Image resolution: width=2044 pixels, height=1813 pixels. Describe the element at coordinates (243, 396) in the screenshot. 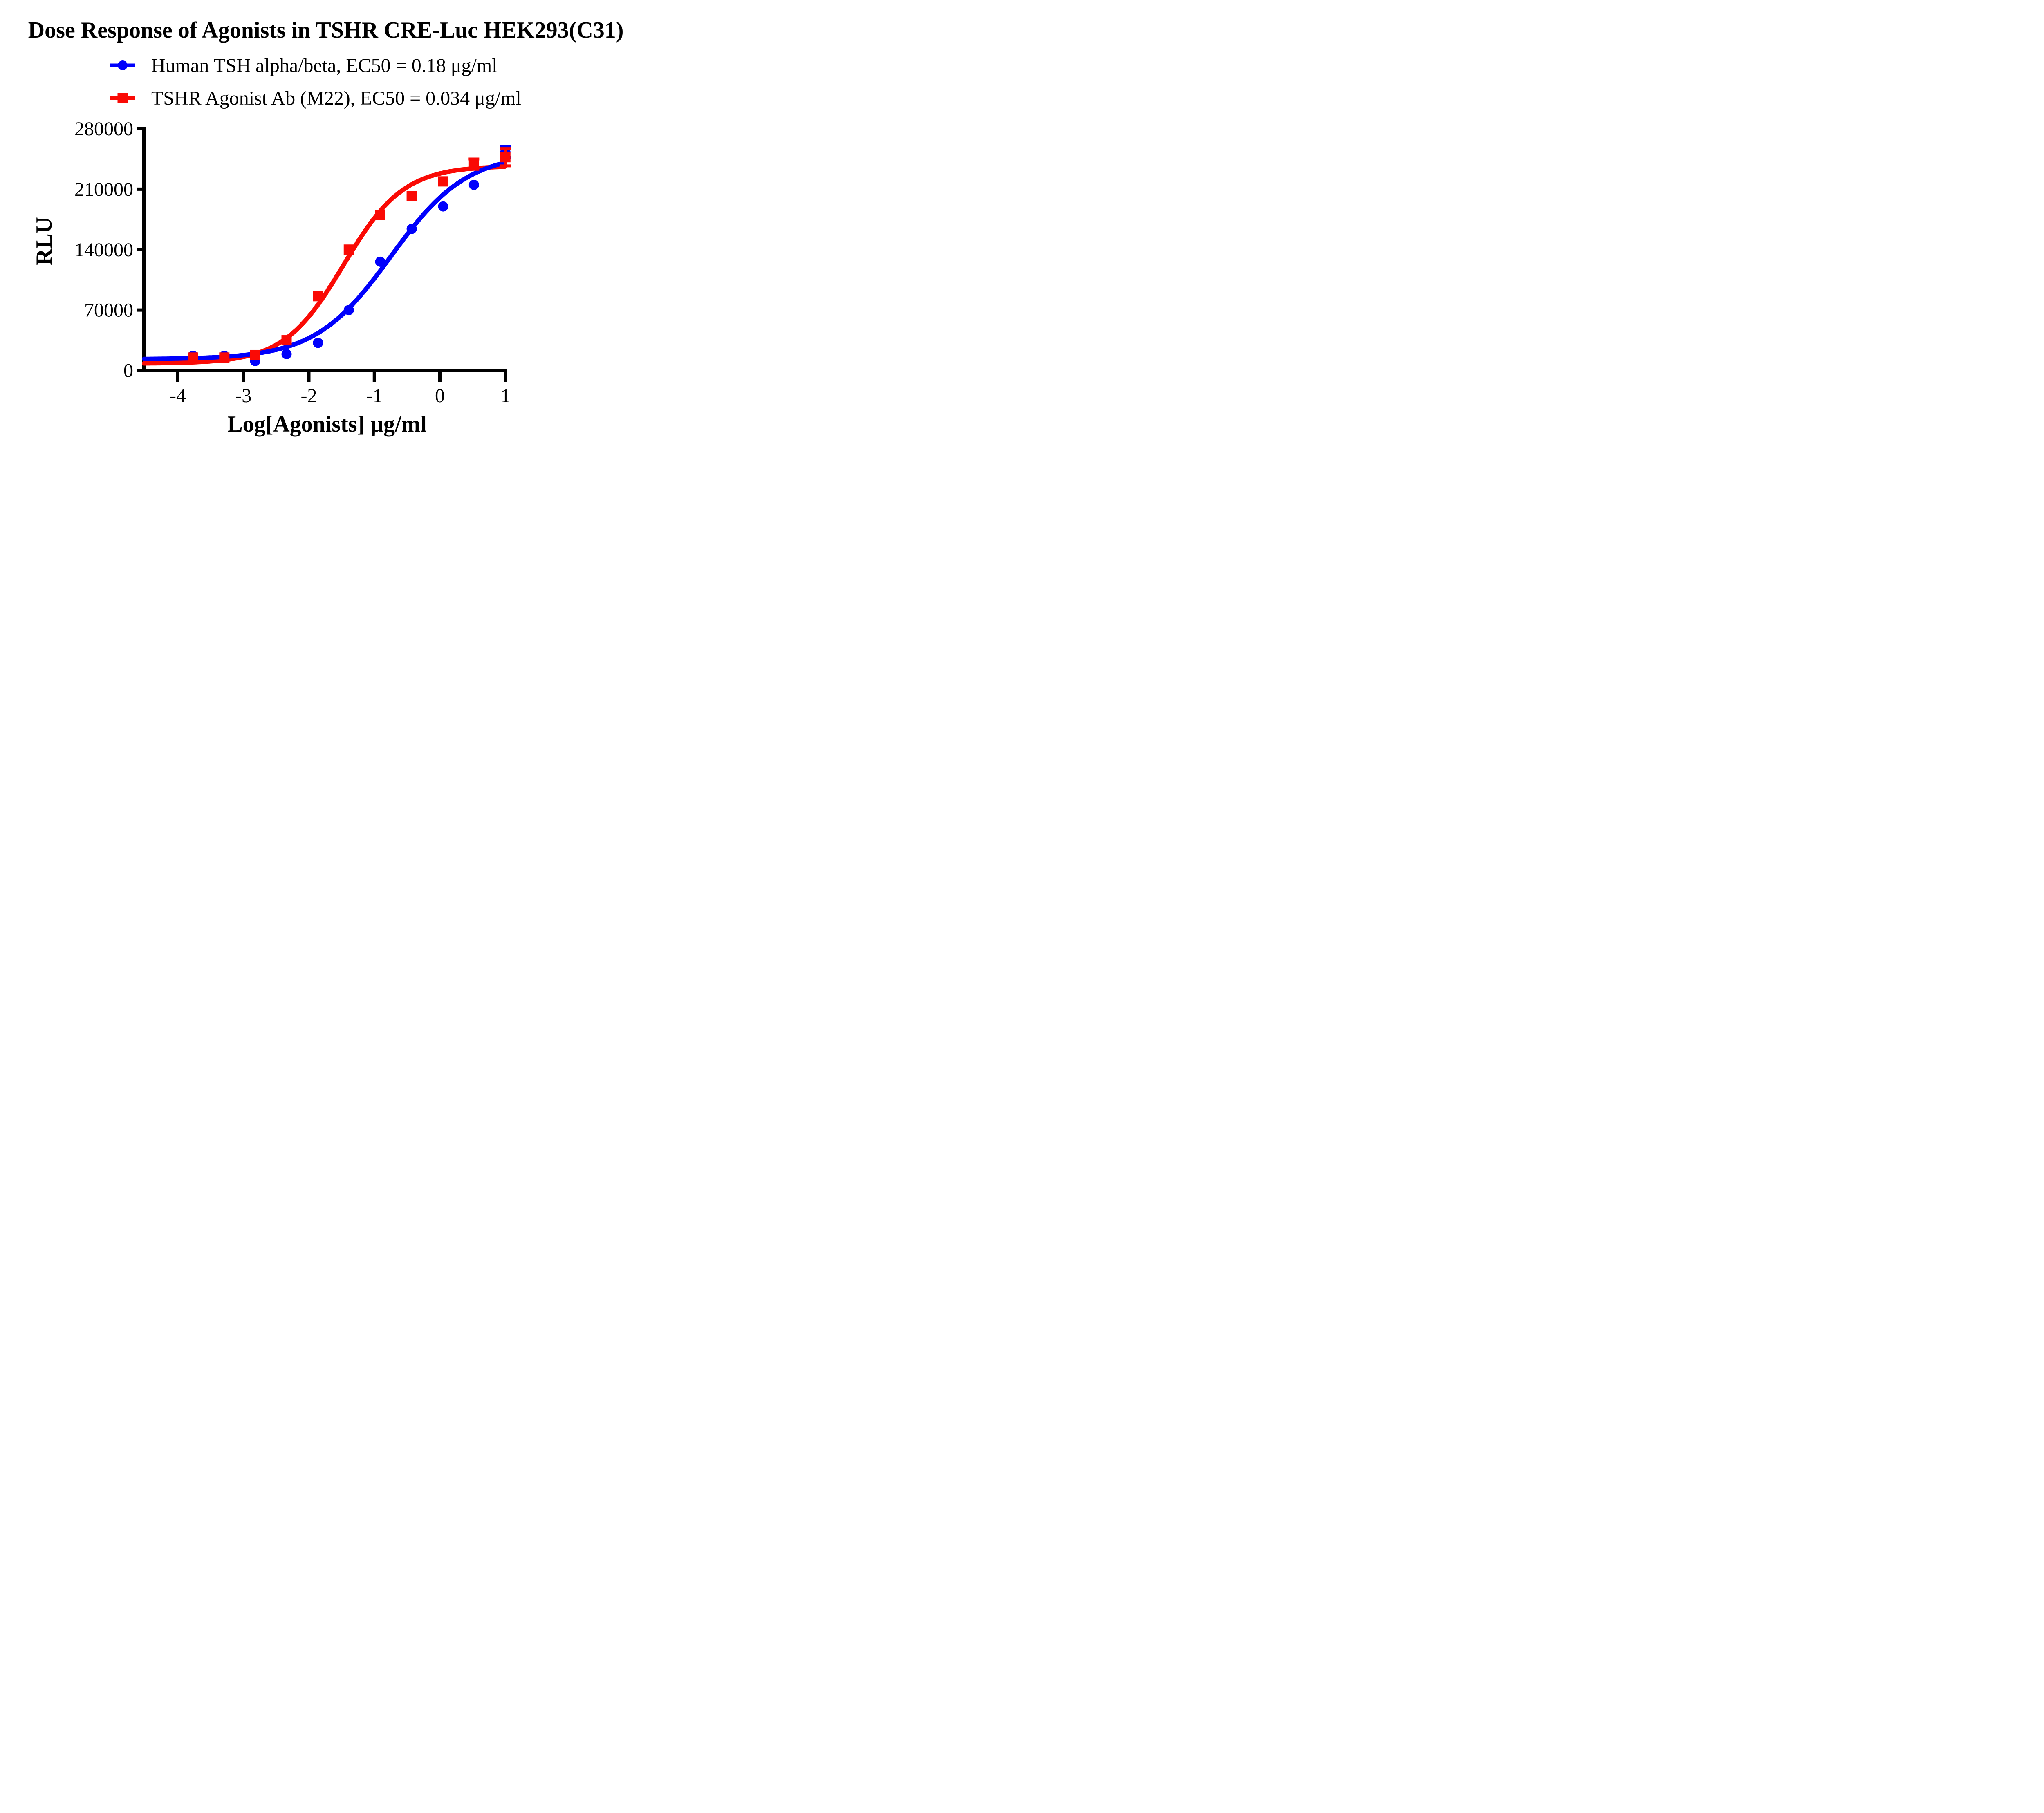

I see `x-tick-label: -3` at that location.